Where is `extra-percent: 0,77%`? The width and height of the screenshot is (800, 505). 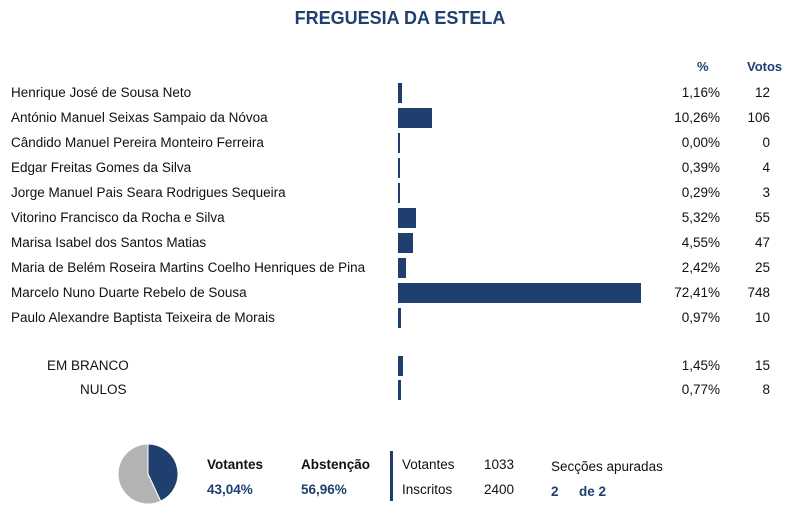
extra-percent: 0,77% is located at coordinates (700, 389).